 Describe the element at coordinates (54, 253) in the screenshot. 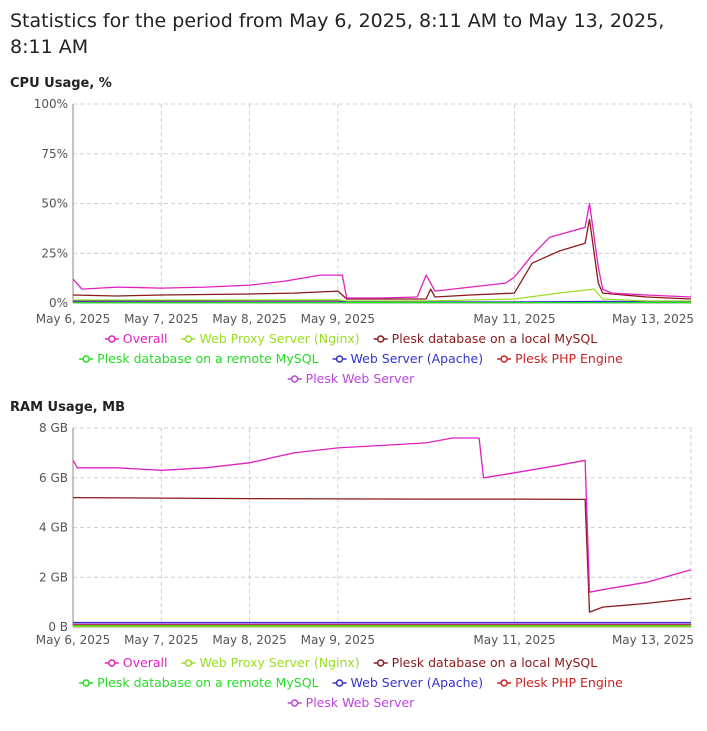

I see `y-tick-label: 25%` at that location.